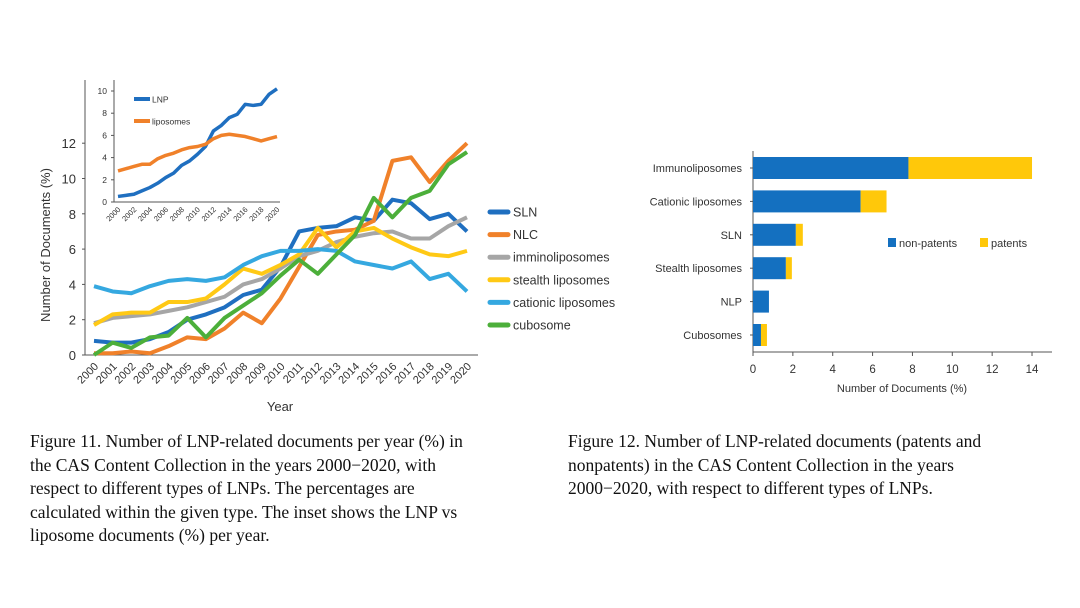 This screenshot has height=608, width=1080. I want to click on inset-x-tick-label: 2004, so click(145, 214).